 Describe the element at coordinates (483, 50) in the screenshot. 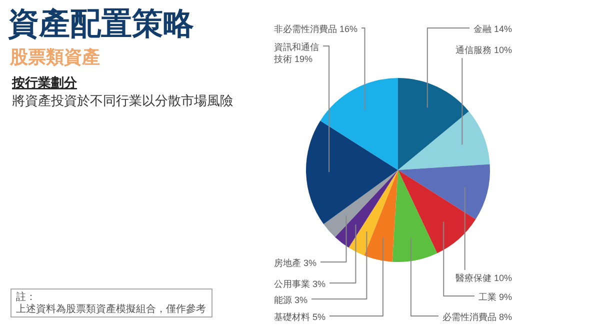

I see `slice-label: 通信服務 10%` at that location.